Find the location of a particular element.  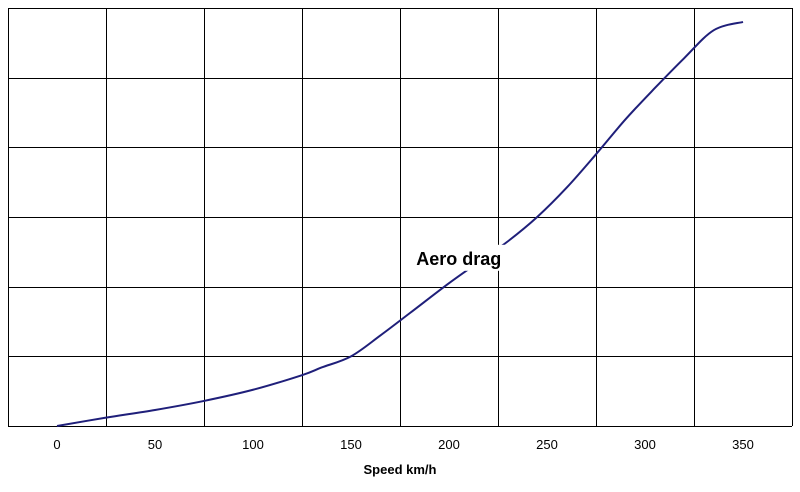

annotation-background is located at coordinates (458, 257).